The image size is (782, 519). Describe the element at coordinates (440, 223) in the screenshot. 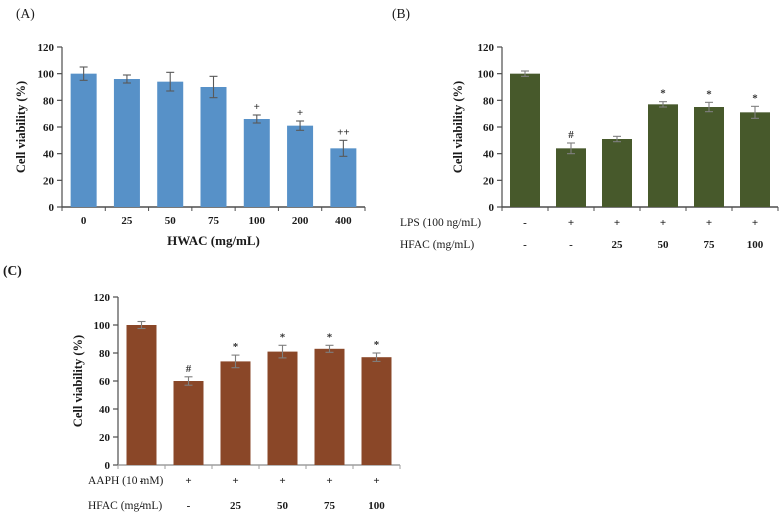

I see `treatment-row-label: LPS (100 ng/mL)` at that location.